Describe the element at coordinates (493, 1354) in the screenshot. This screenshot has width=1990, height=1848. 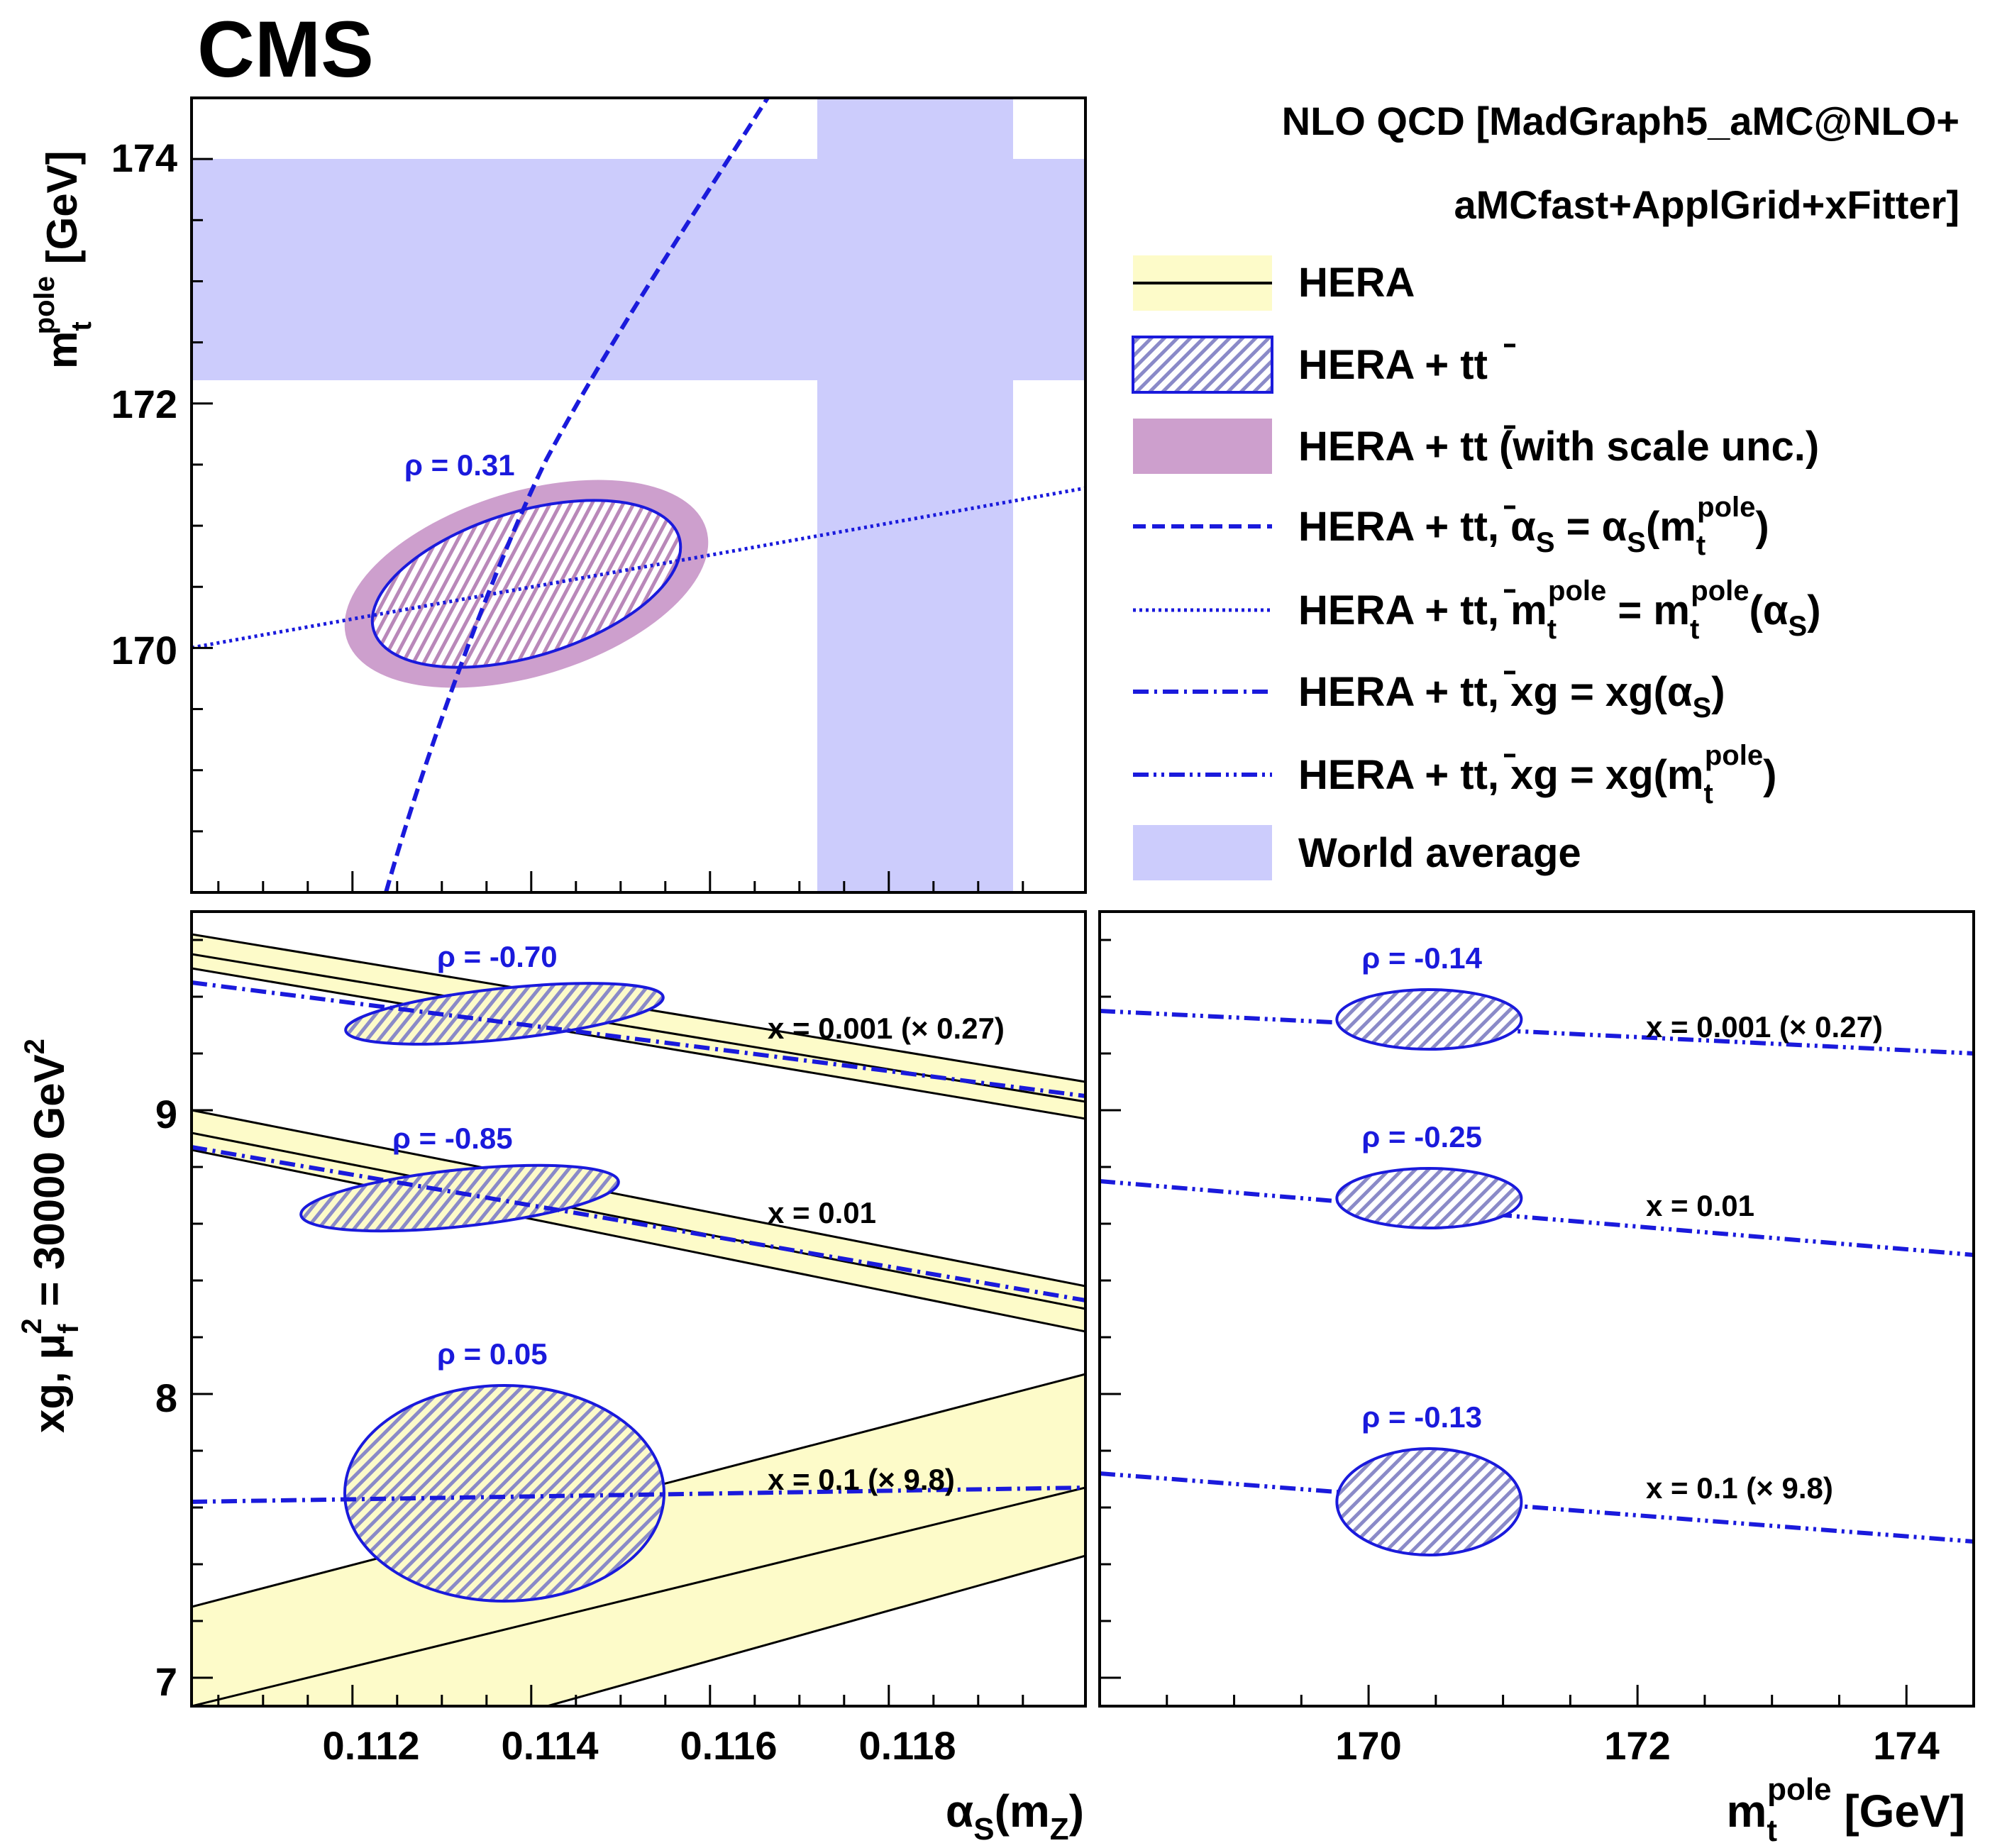
I see `rho-annotation: ρ = 0.05` at that location.